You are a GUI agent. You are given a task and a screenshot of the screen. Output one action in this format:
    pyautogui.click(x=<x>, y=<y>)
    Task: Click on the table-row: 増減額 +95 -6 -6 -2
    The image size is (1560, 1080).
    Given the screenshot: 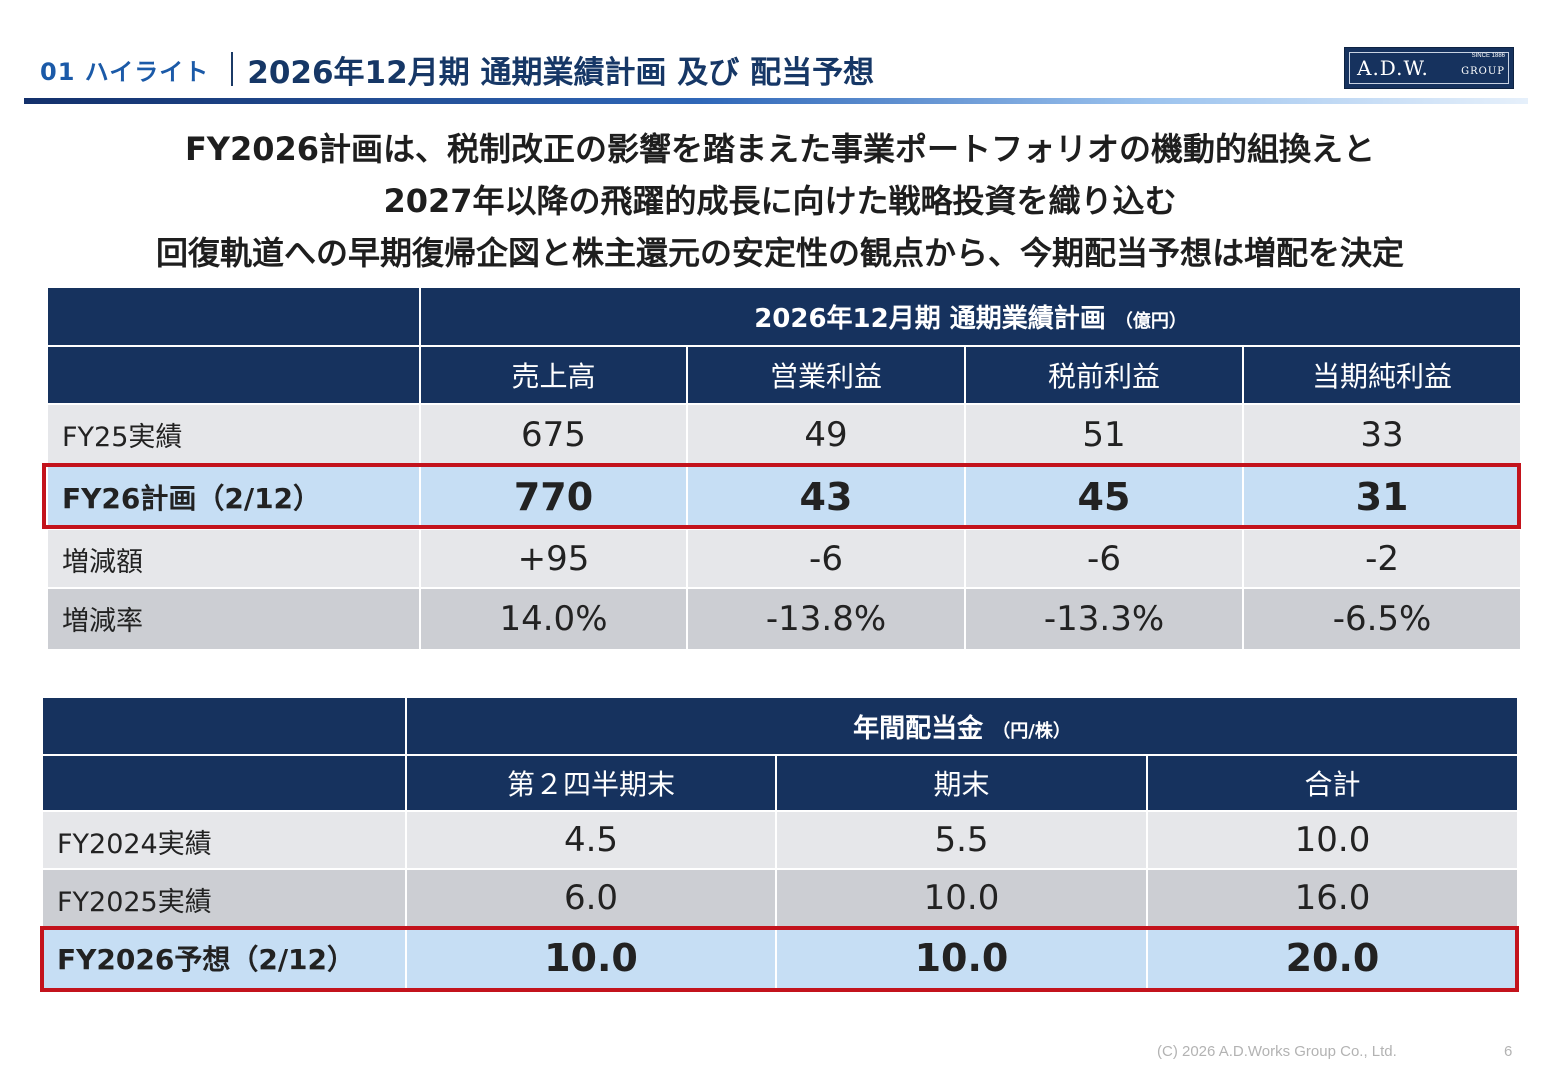 What is the action you would take?
    pyautogui.click(x=784, y=558)
    